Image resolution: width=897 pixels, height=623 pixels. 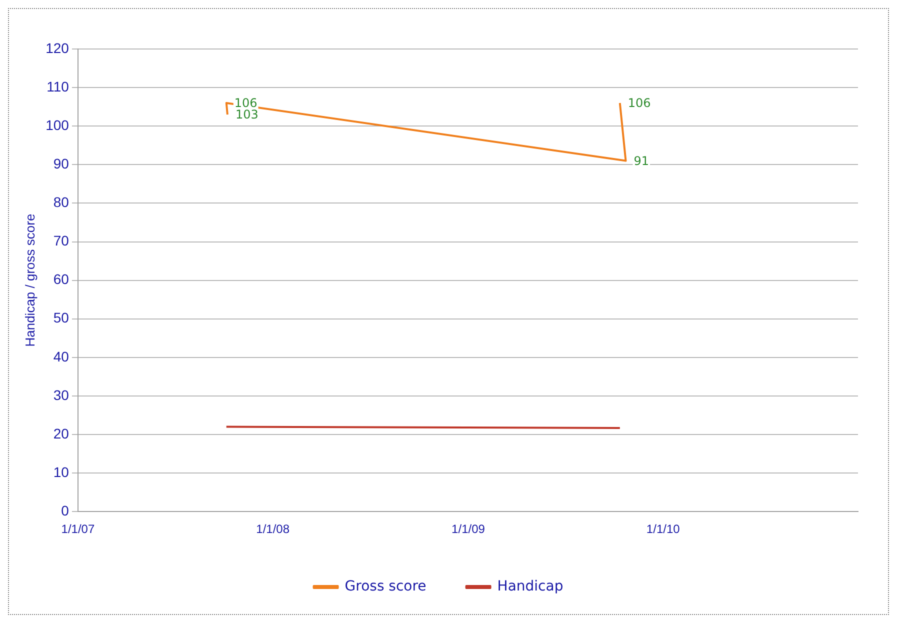 What do you see at coordinates (78, 529) in the screenshot?
I see `x-tick-label: 1/1/07` at bounding box center [78, 529].